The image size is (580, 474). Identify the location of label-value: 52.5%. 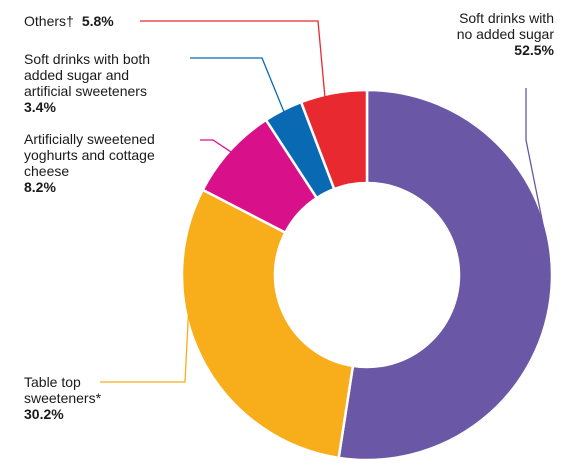
(534, 50).